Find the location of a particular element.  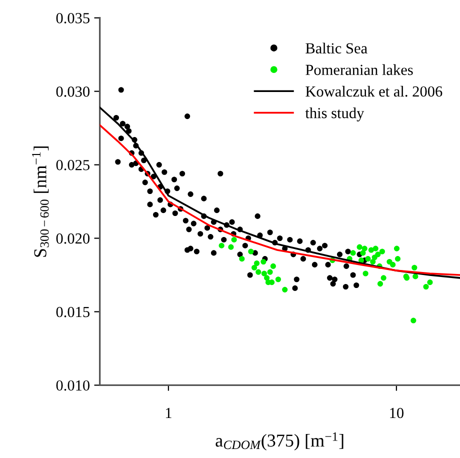

x-tick-label: 10 is located at coordinates (397, 413).